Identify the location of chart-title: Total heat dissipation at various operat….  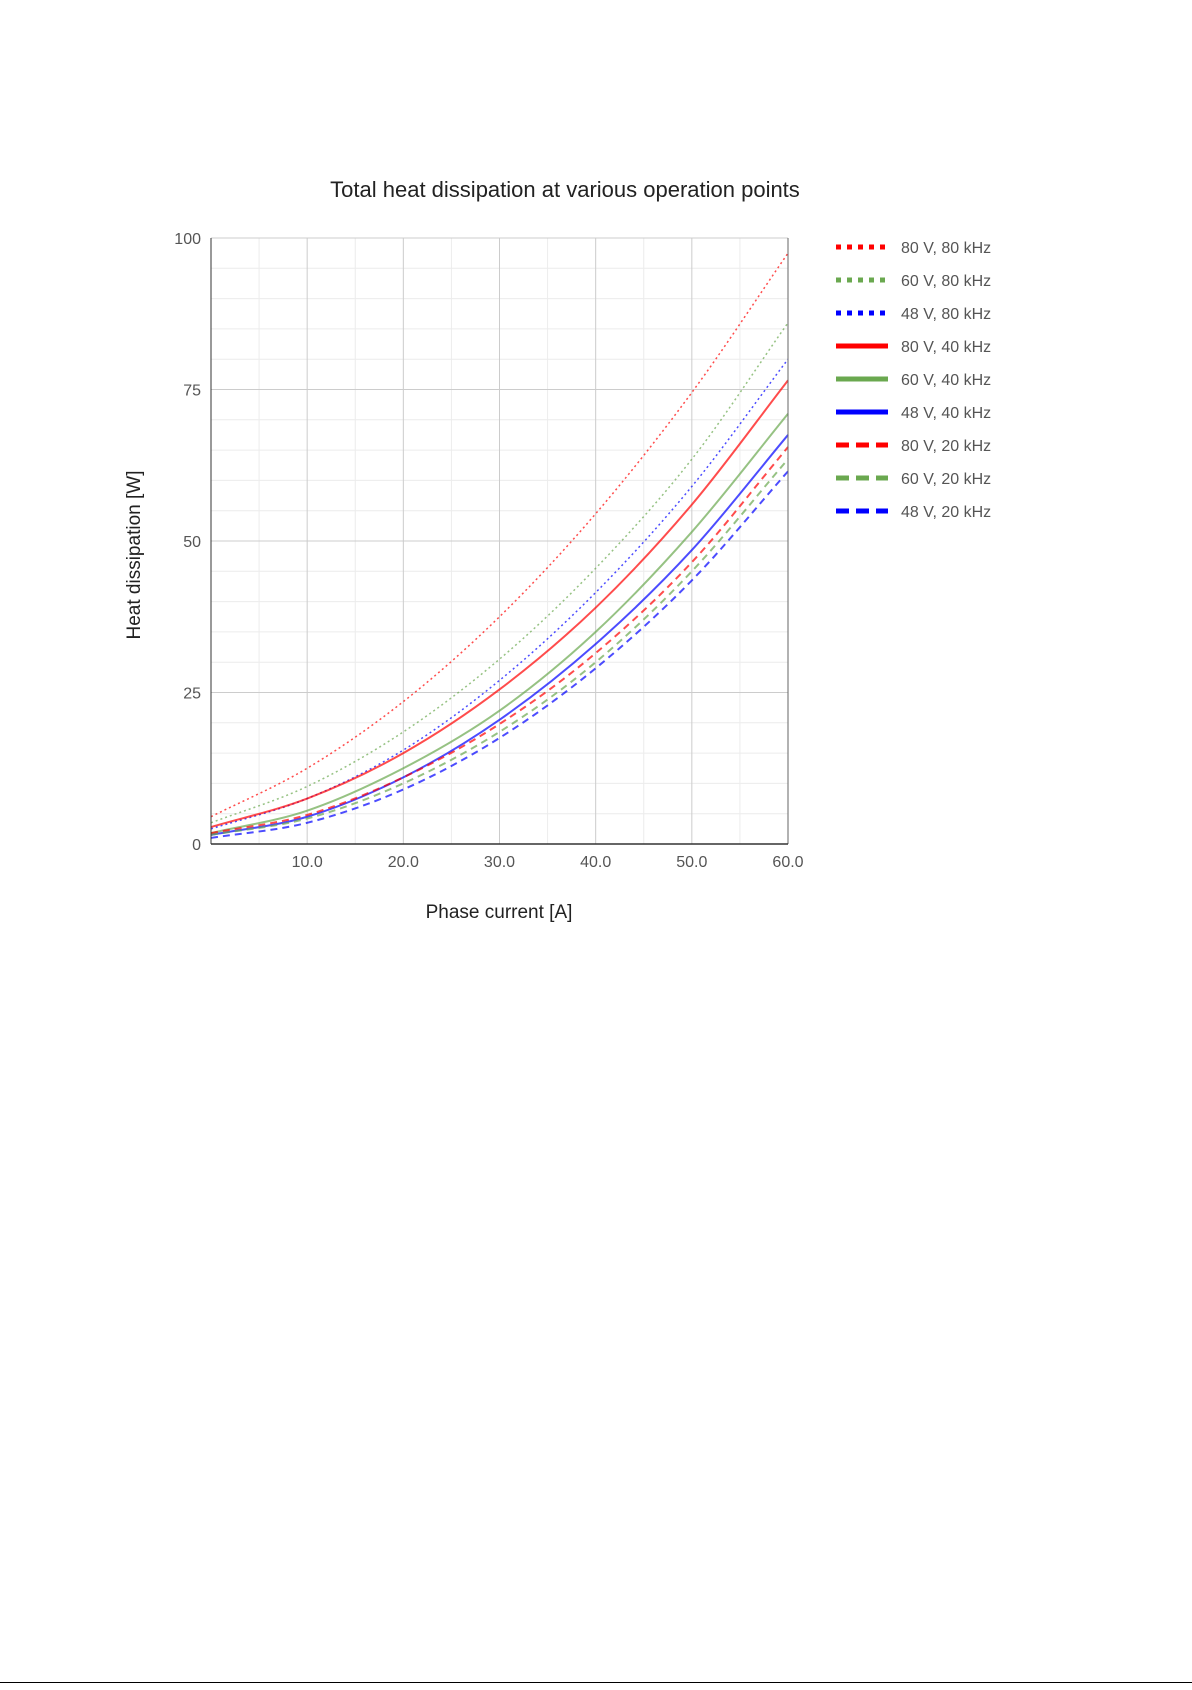
(565, 189).